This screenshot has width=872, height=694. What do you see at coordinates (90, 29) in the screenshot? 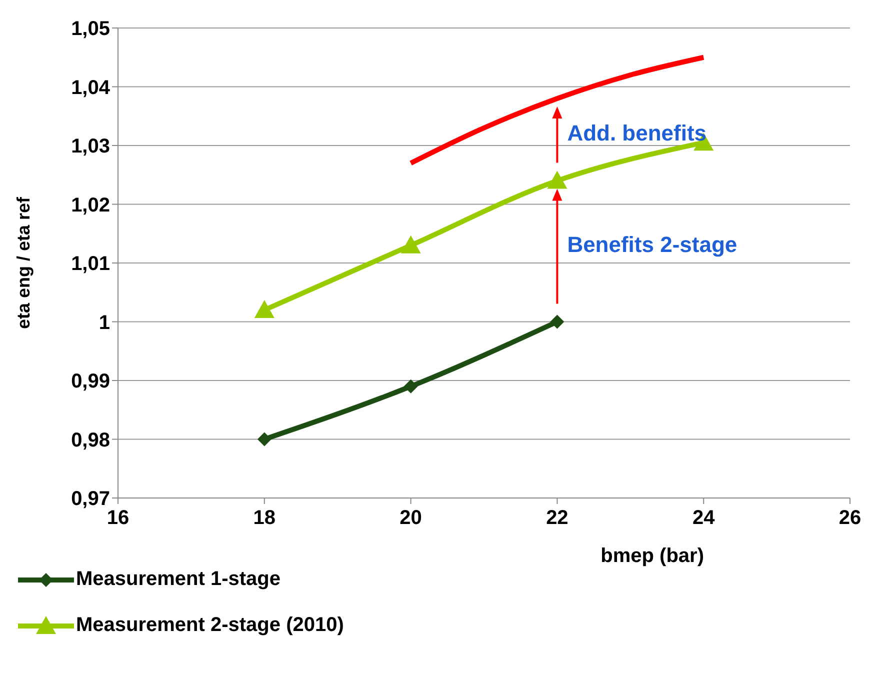
I see `y-tick-label: 1,05` at bounding box center [90, 29].